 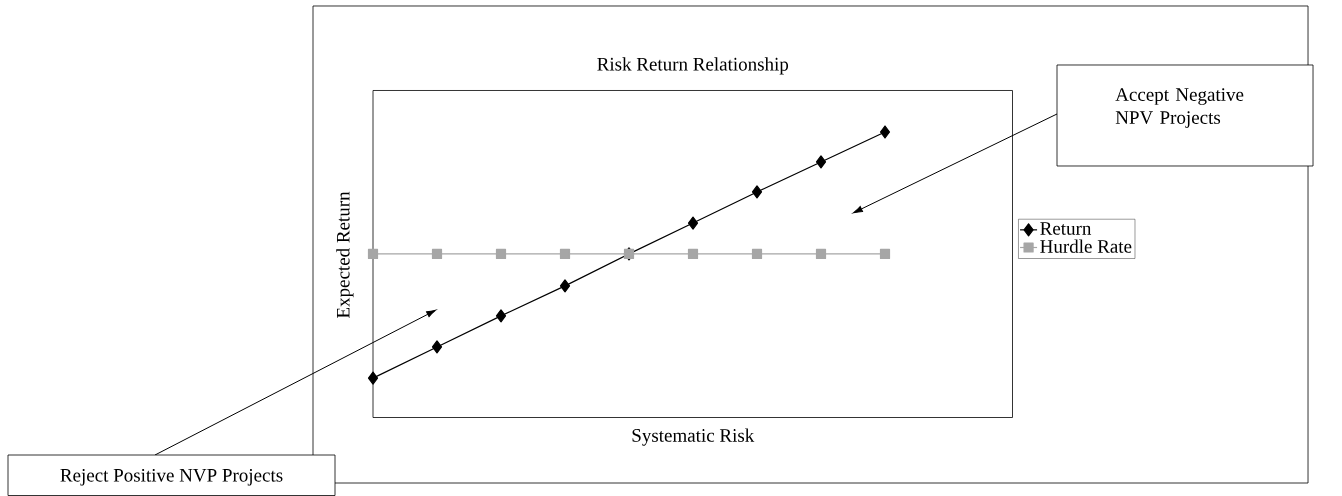 What do you see at coordinates (1179, 108) in the screenshot?
I see `text: Accept Negative NPV Projects` at bounding box center [1179, 108].